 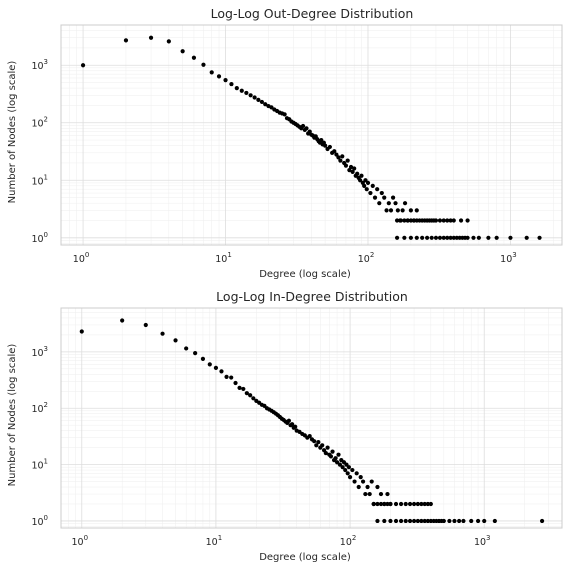 What do you see at coordinates (39, 465) in the screenshot?
I see `y-tick-label: 10¹` at bounding box center [39, 465].